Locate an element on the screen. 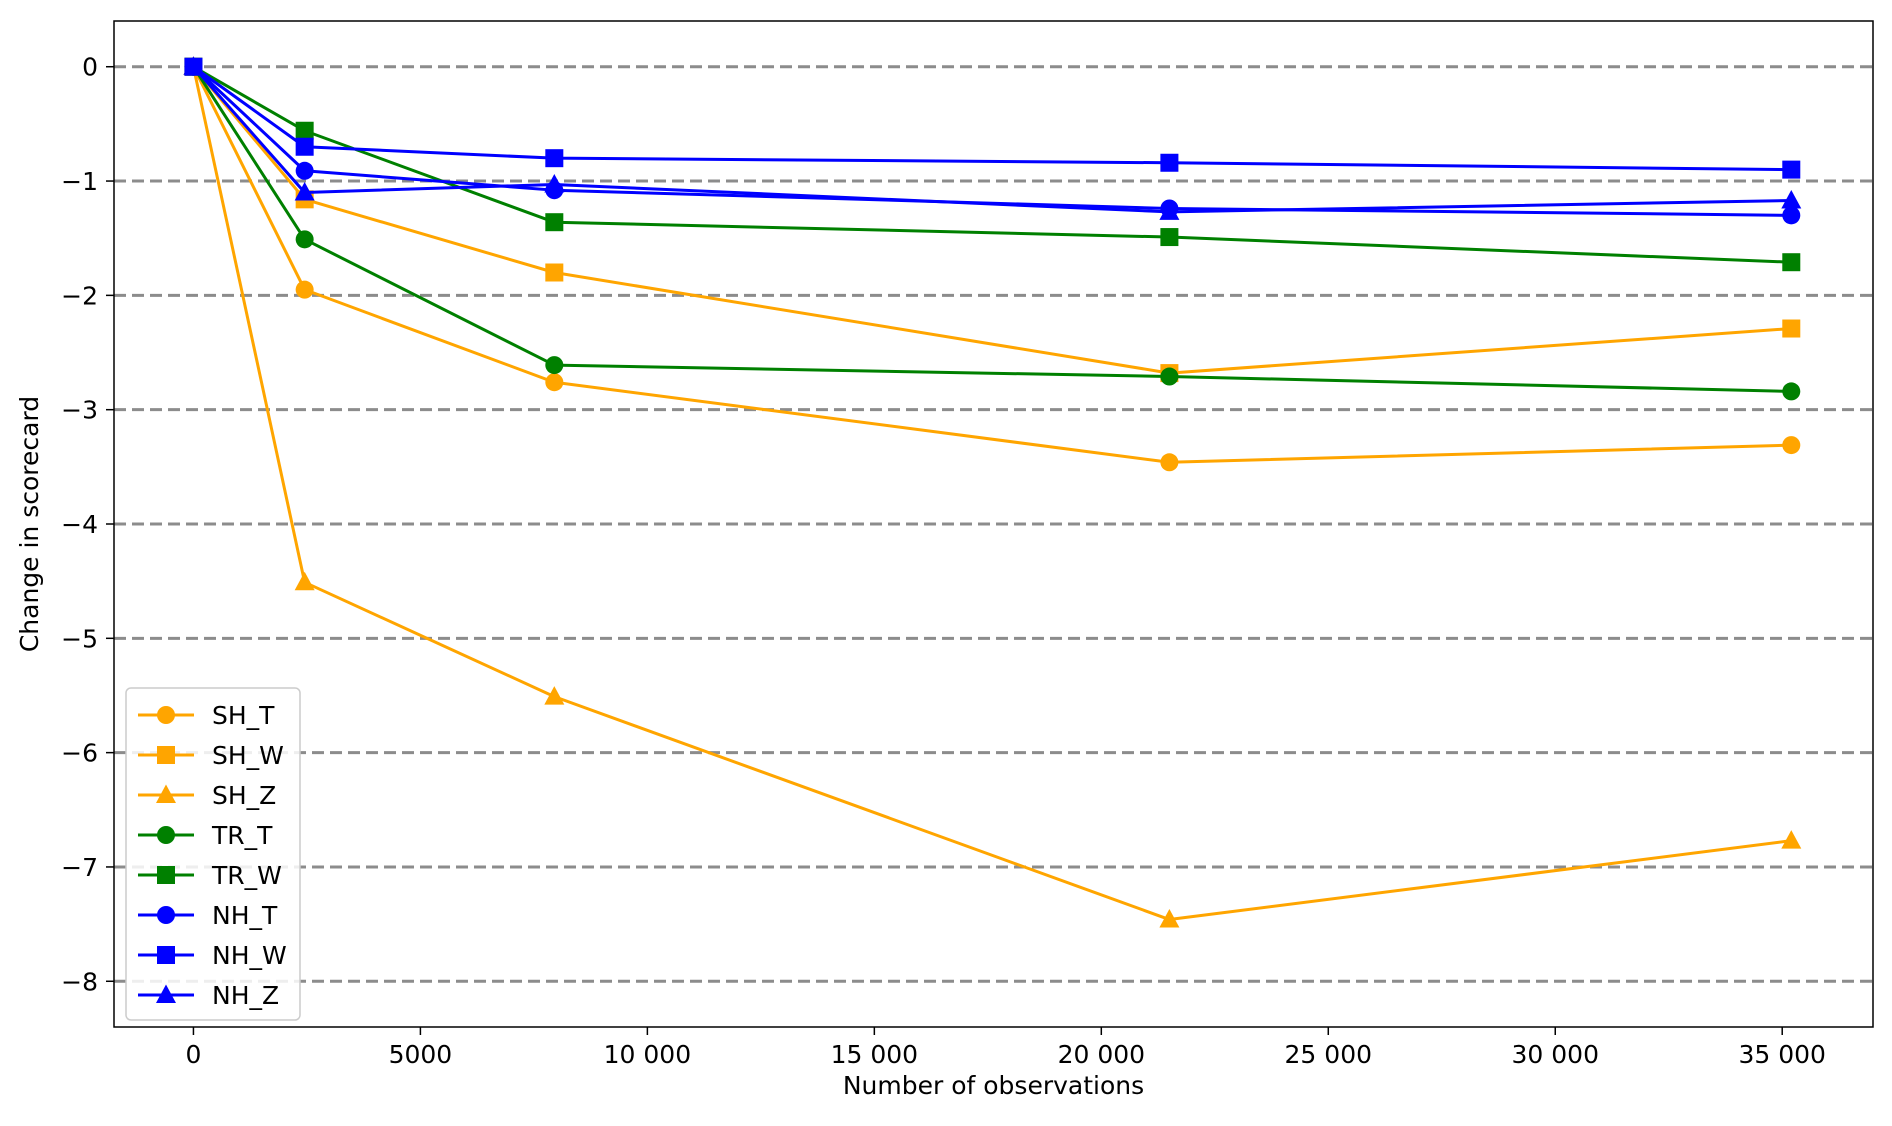 Image resolution: width=1892 pixels, height=1126 pixels. legend-item-nh-t: NH_T is located at coordinates (208, 915).